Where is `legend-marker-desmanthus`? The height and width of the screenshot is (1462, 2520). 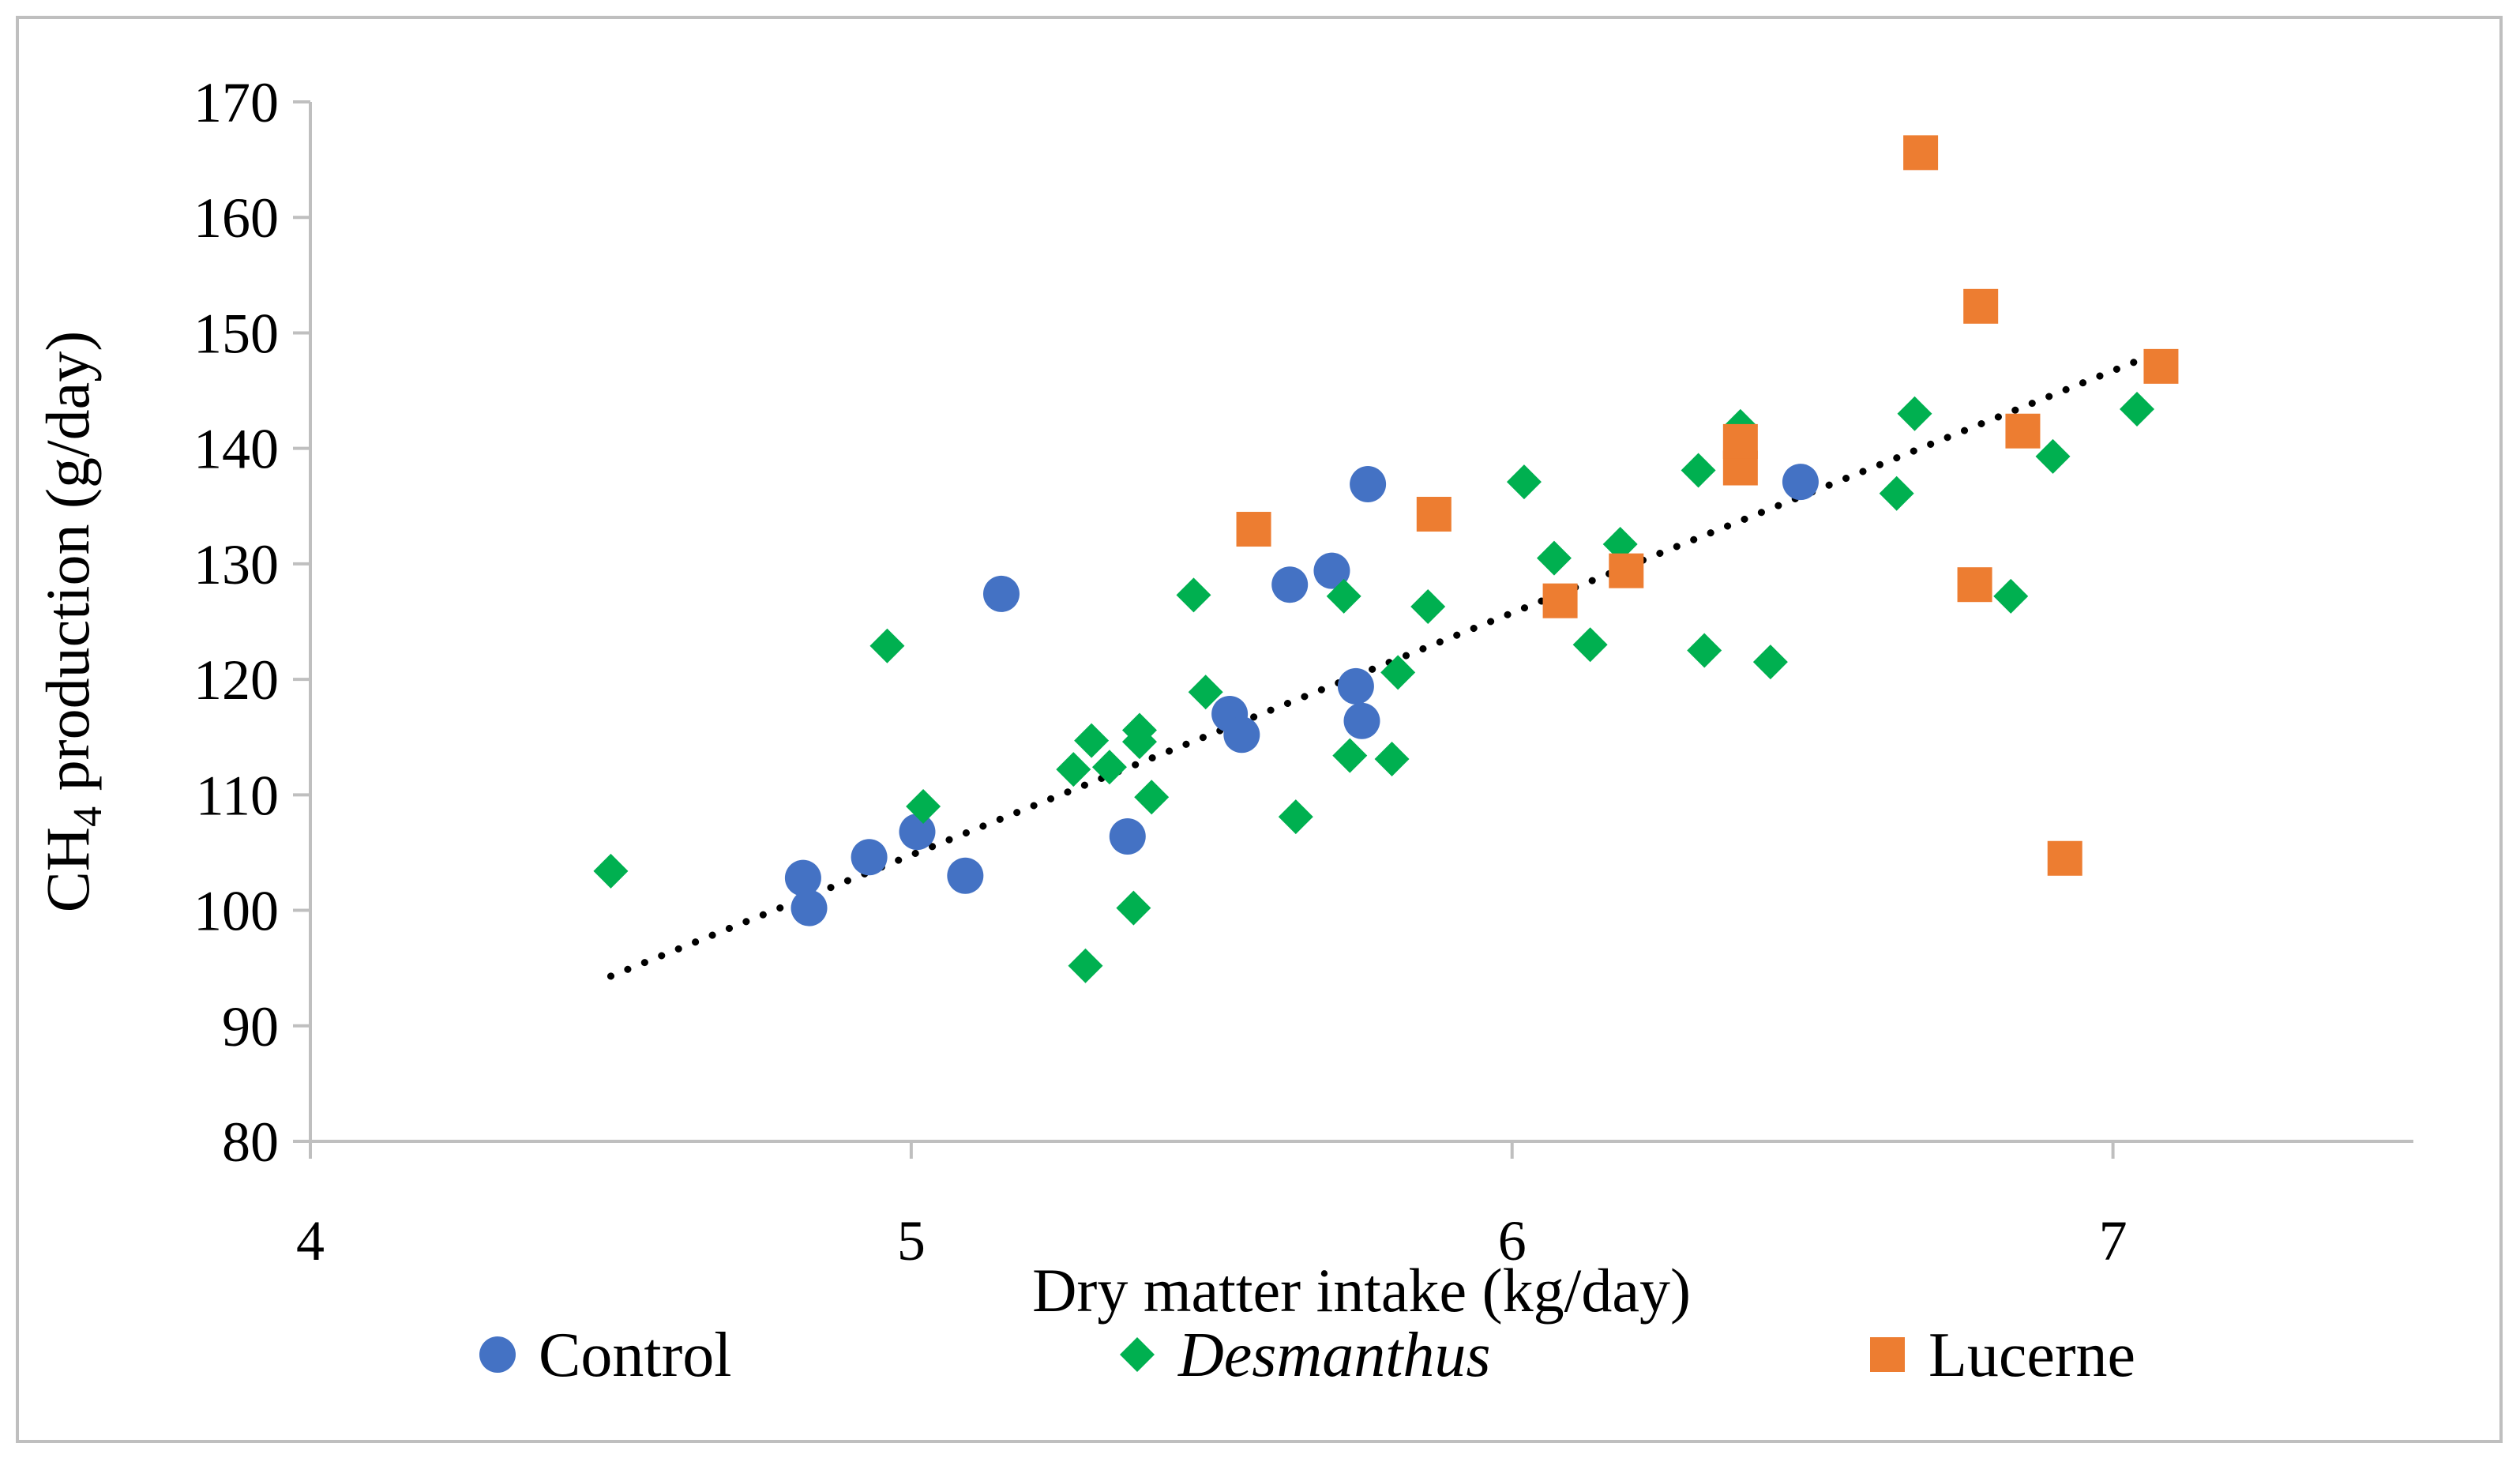 legend-marker-desmanthus is located at coordinates (1137, 1355).